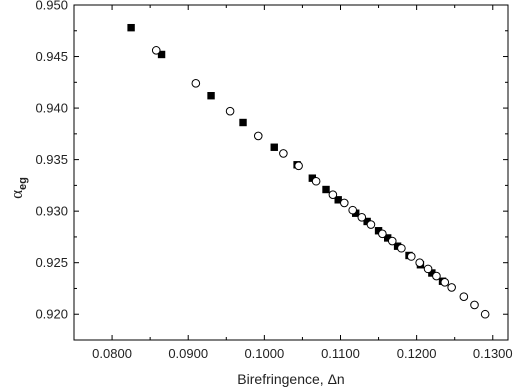 The width and height of the screenshot is (514, 388). Describe the element at coordinates (264, 353) in the screenshot. I see `x-tick-label: 0.1000` at that location.